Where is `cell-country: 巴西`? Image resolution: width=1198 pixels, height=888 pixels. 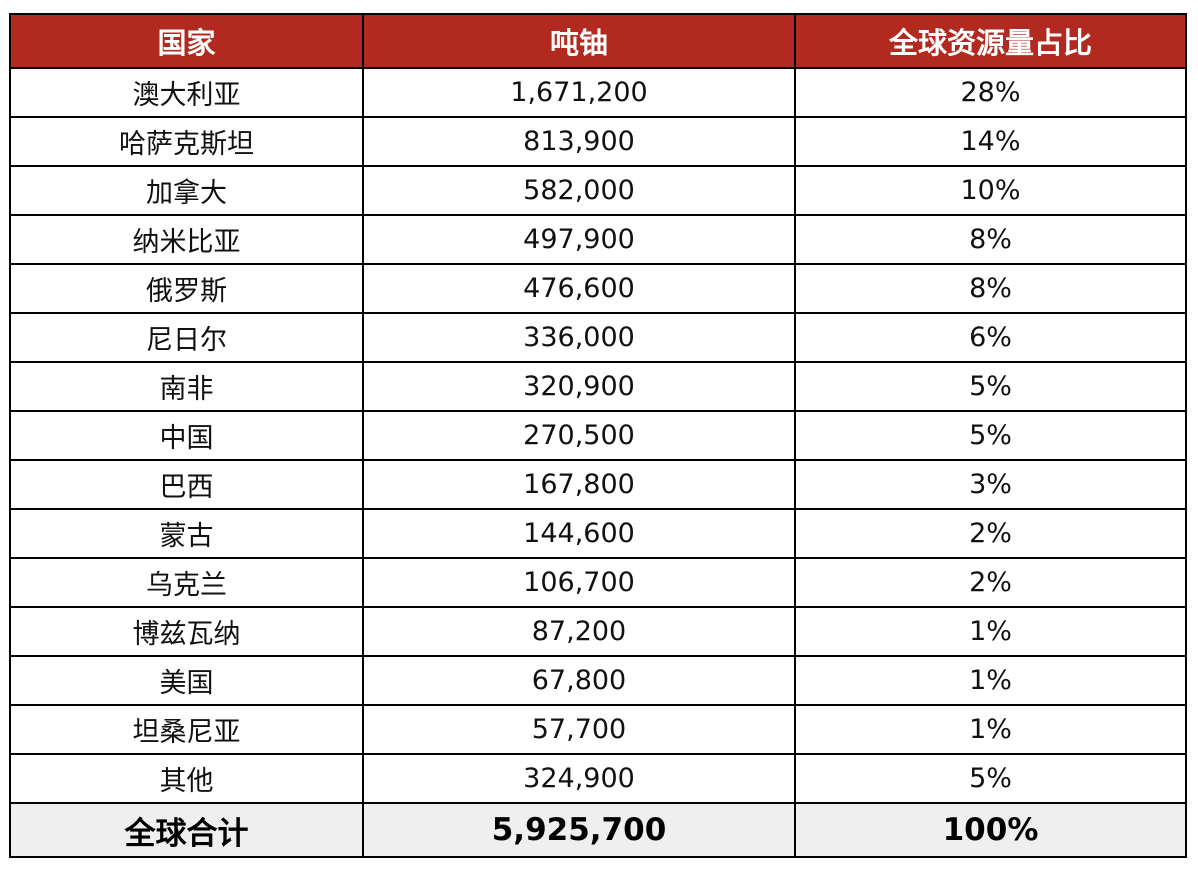
cell-country: 巴西 is located at coordinates (186, 484).